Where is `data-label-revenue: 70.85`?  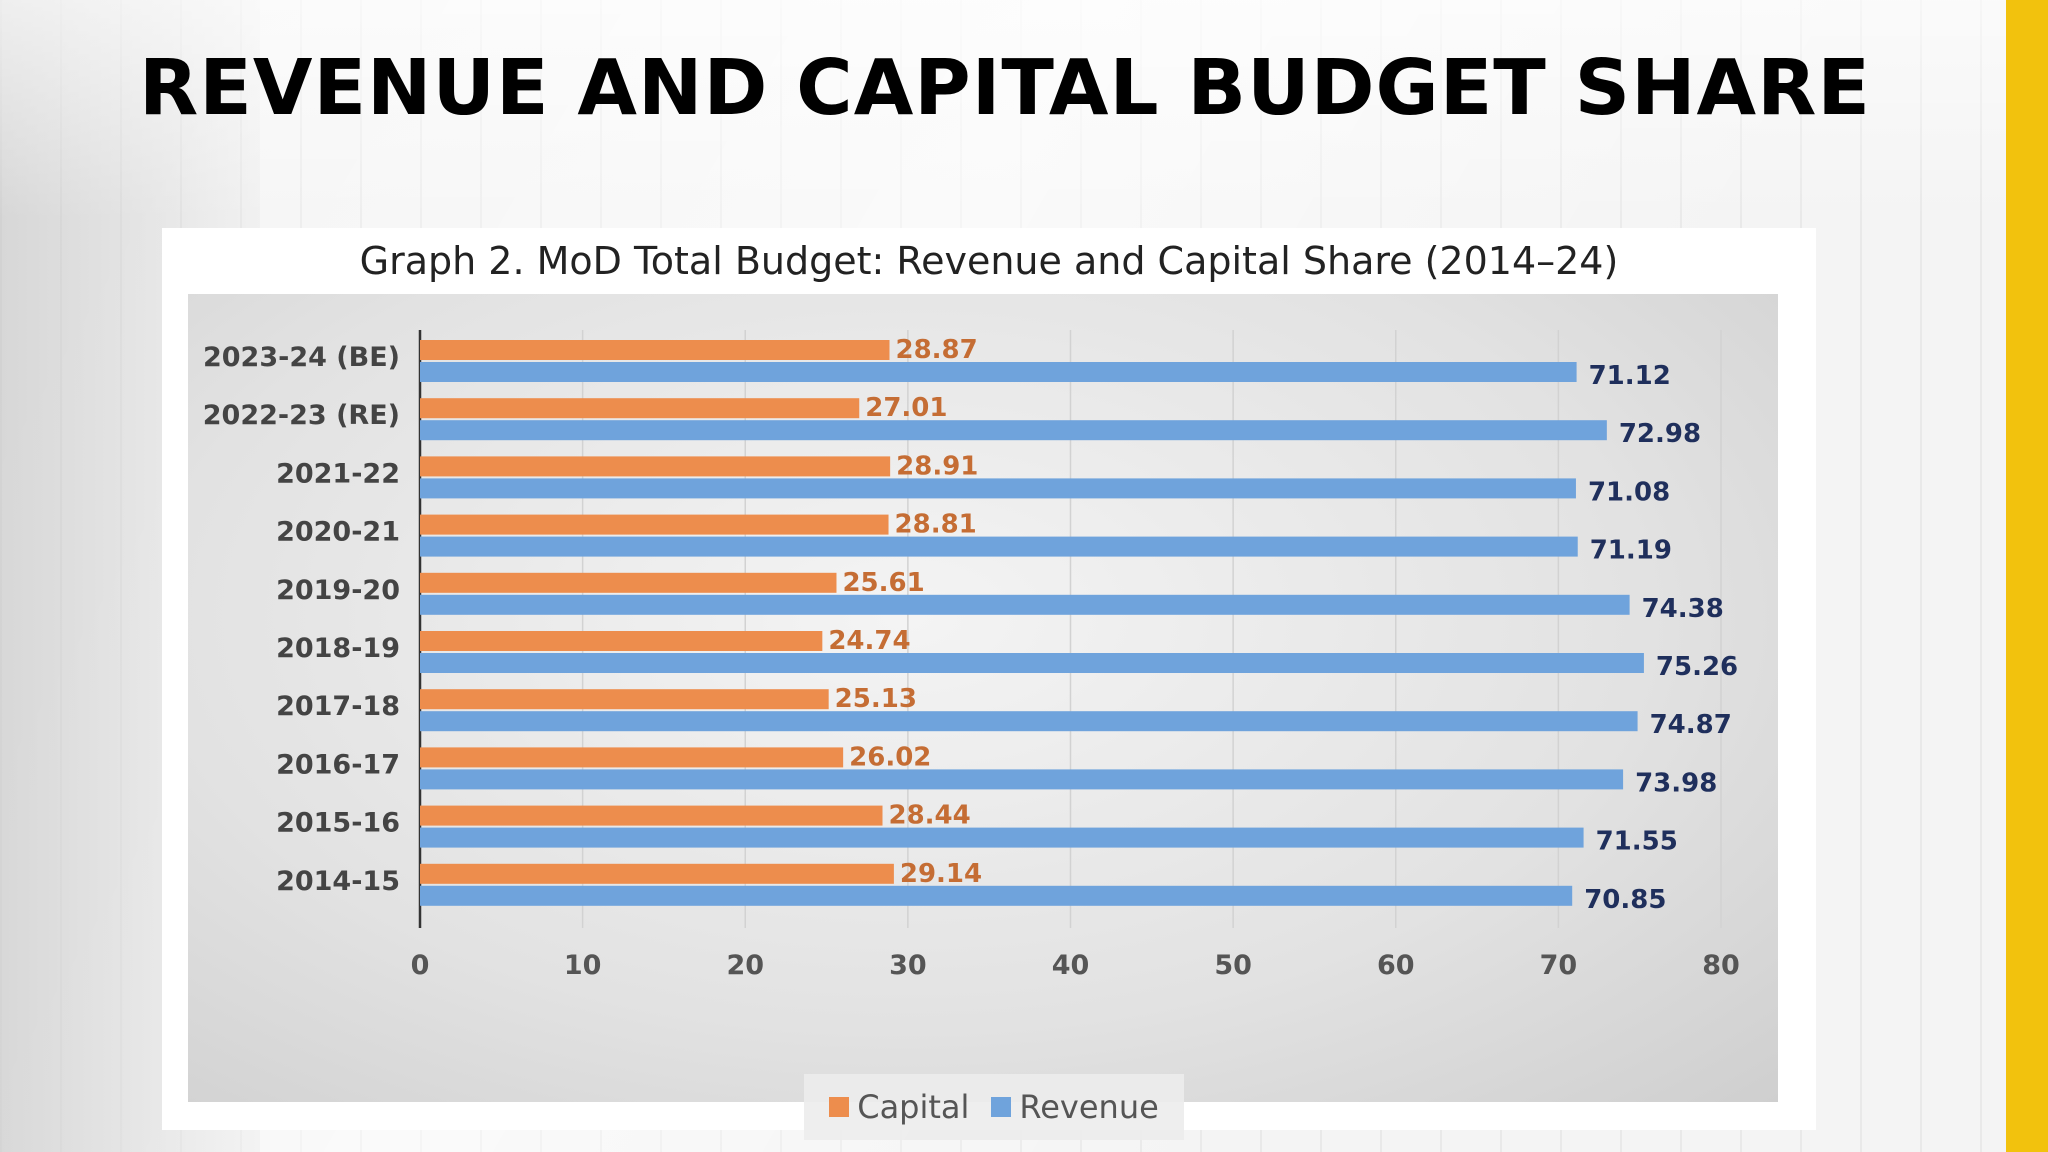
data-label-revenue: 70.85 is located at coordinates (1625, 900).